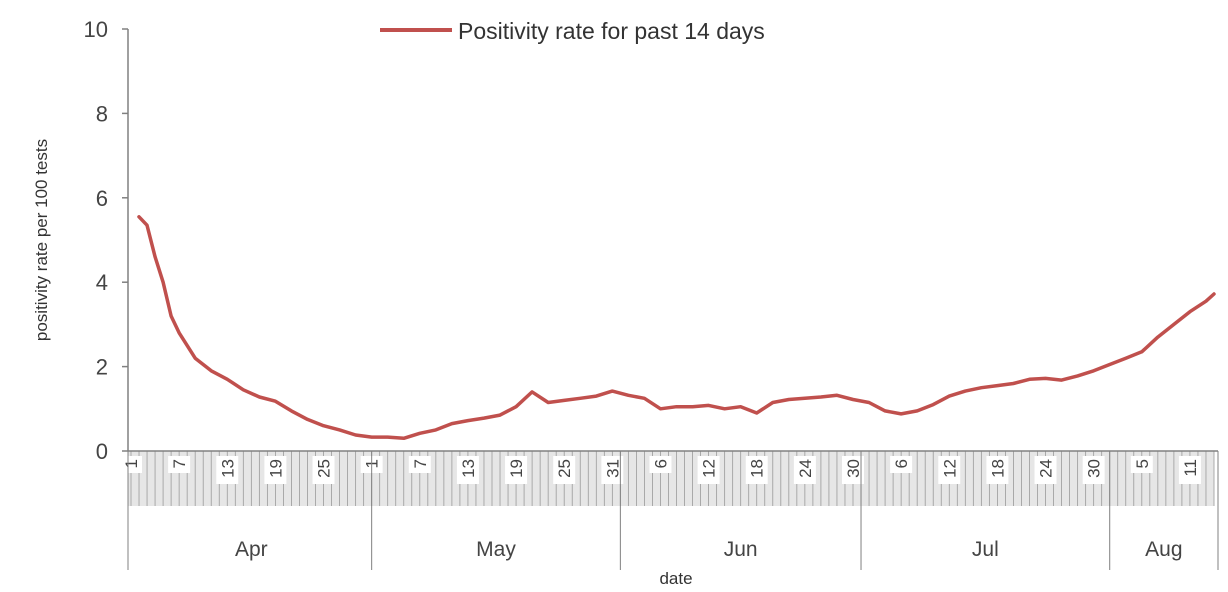  I want to click on x-day-tick-label: 31, so click(612, 468).